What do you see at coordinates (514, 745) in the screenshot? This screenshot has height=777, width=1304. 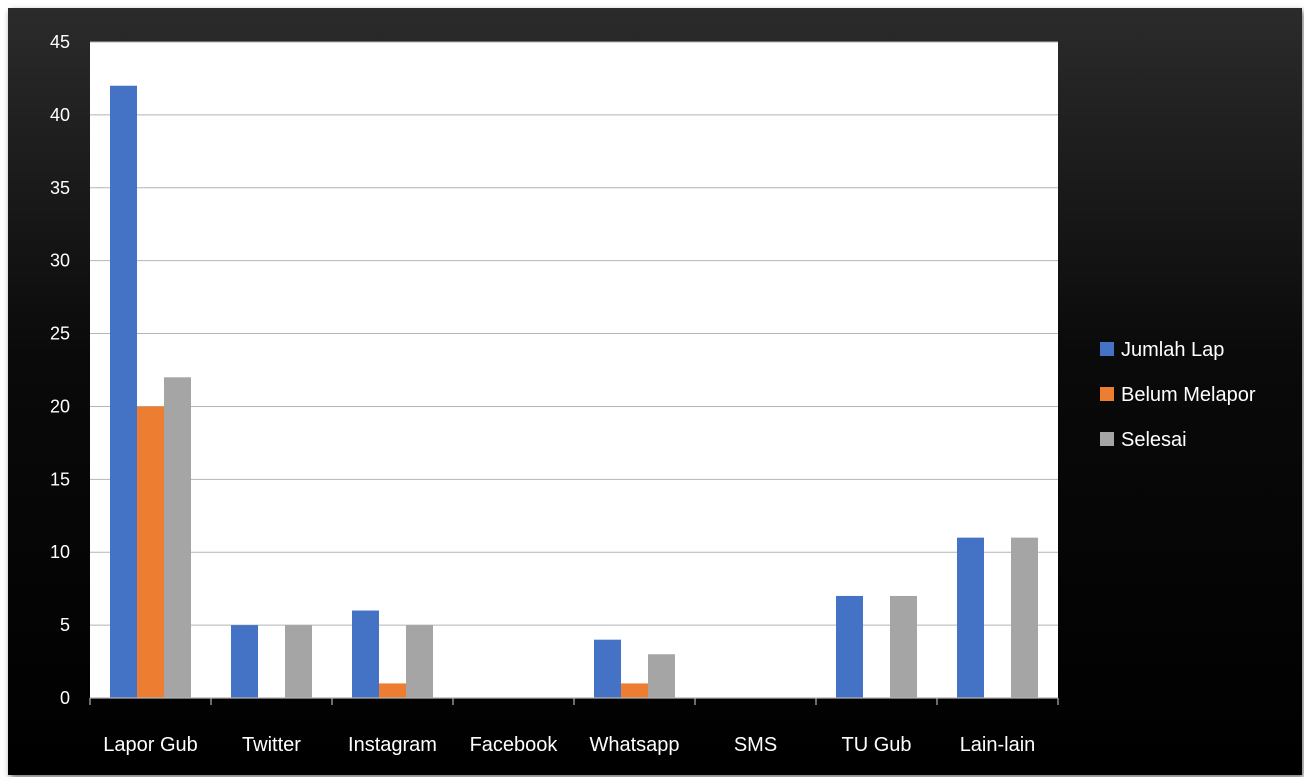 I see `x-tick-label: Facebook` at bounding box center [514, 745].